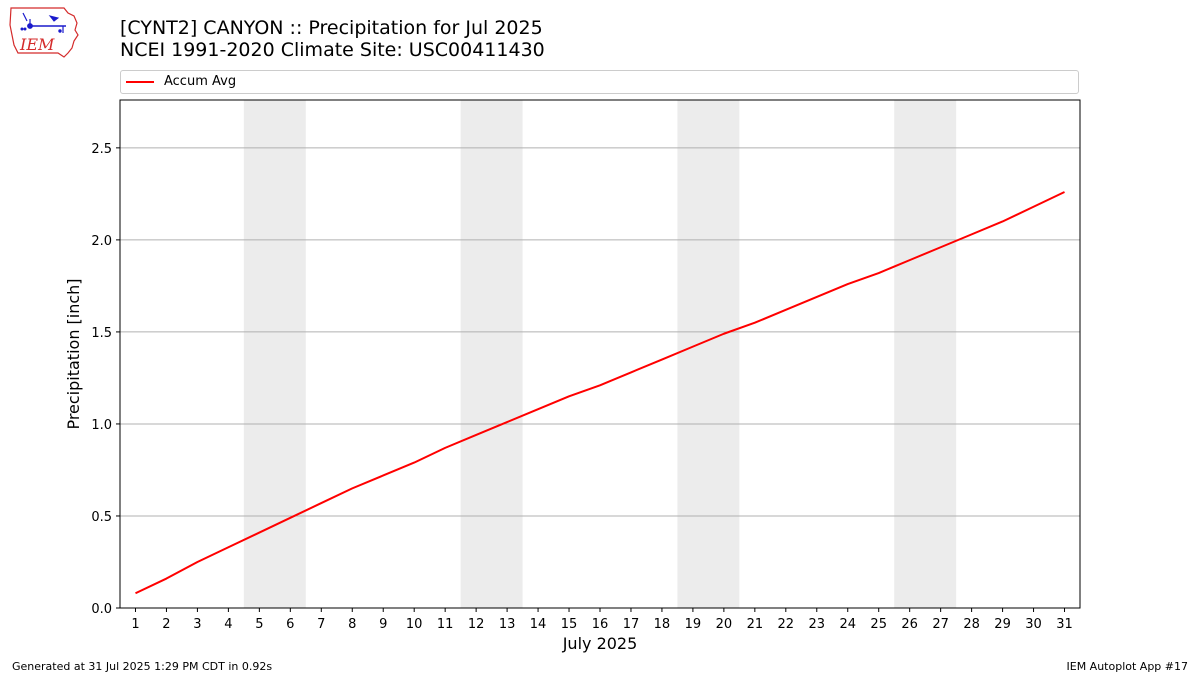 The height and width of the screenshot is (675, 1200). I want to click on y-tick-label: 0.5, so click(101, 517).